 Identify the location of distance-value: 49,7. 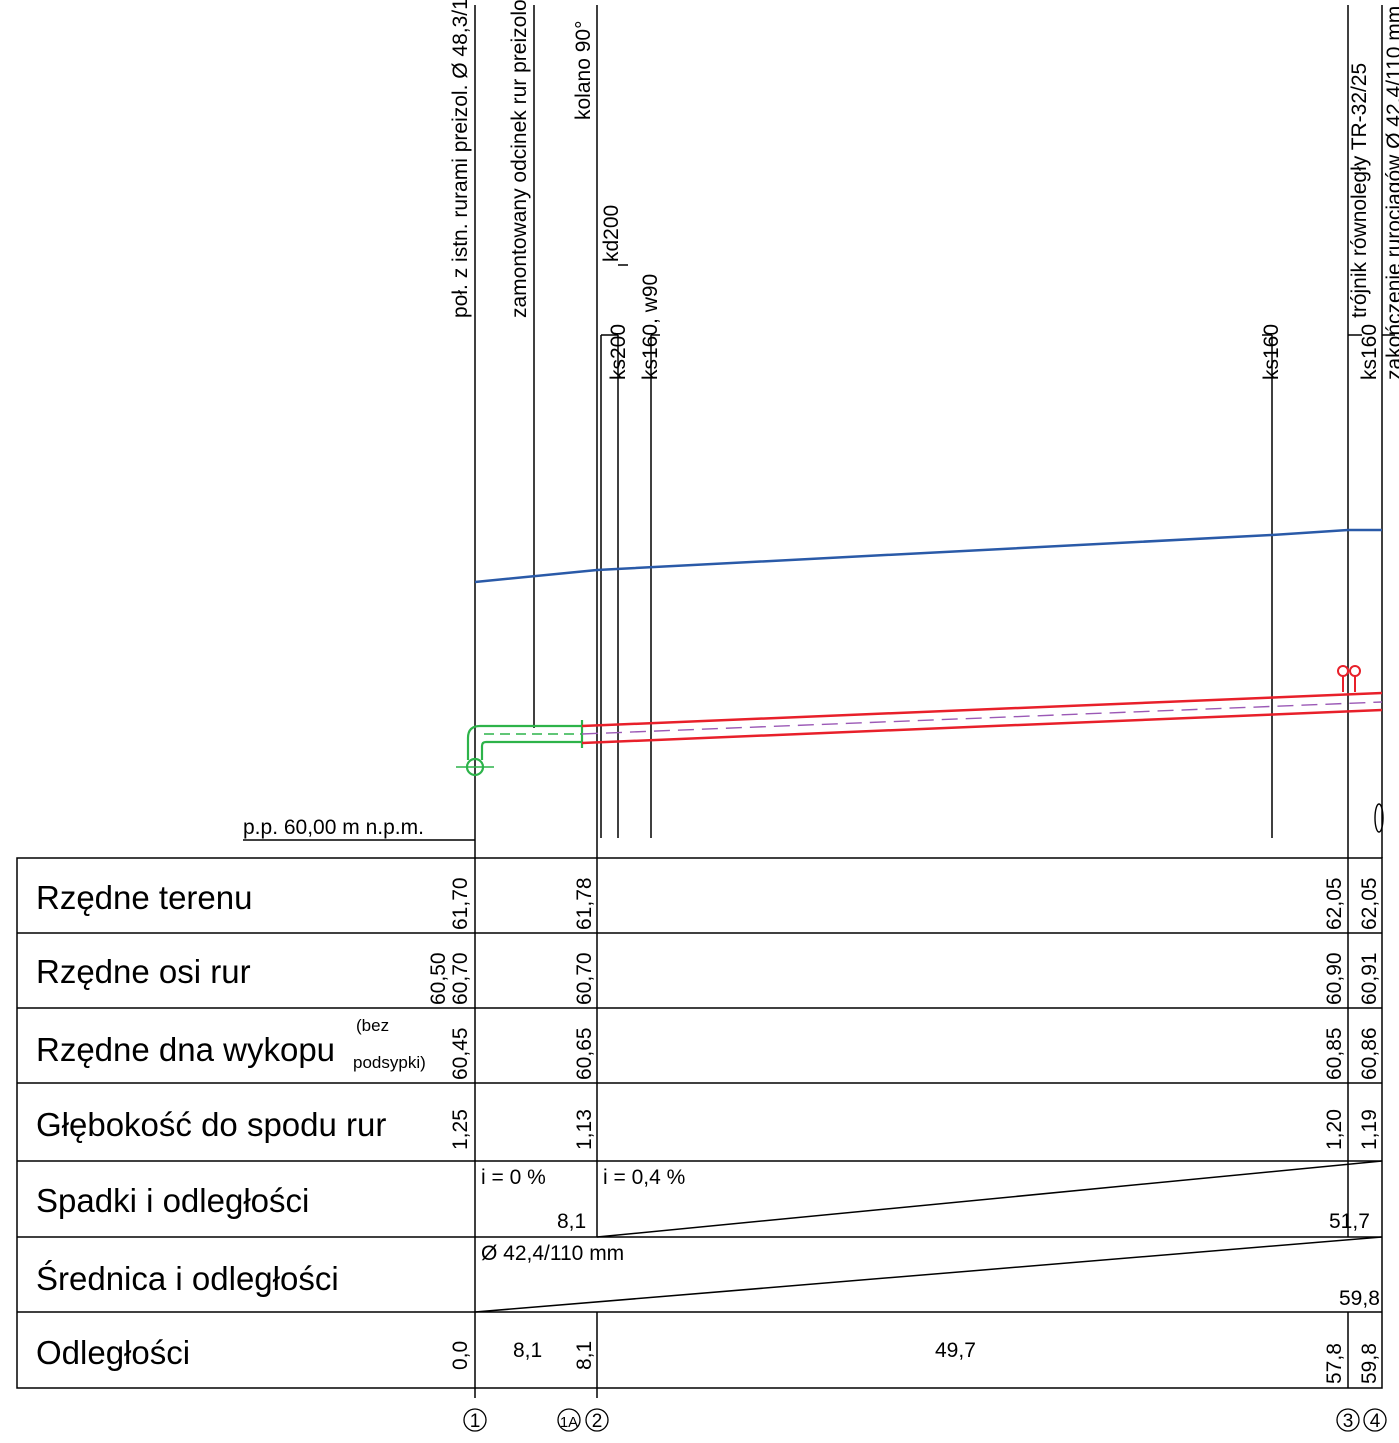
(955, 1350).